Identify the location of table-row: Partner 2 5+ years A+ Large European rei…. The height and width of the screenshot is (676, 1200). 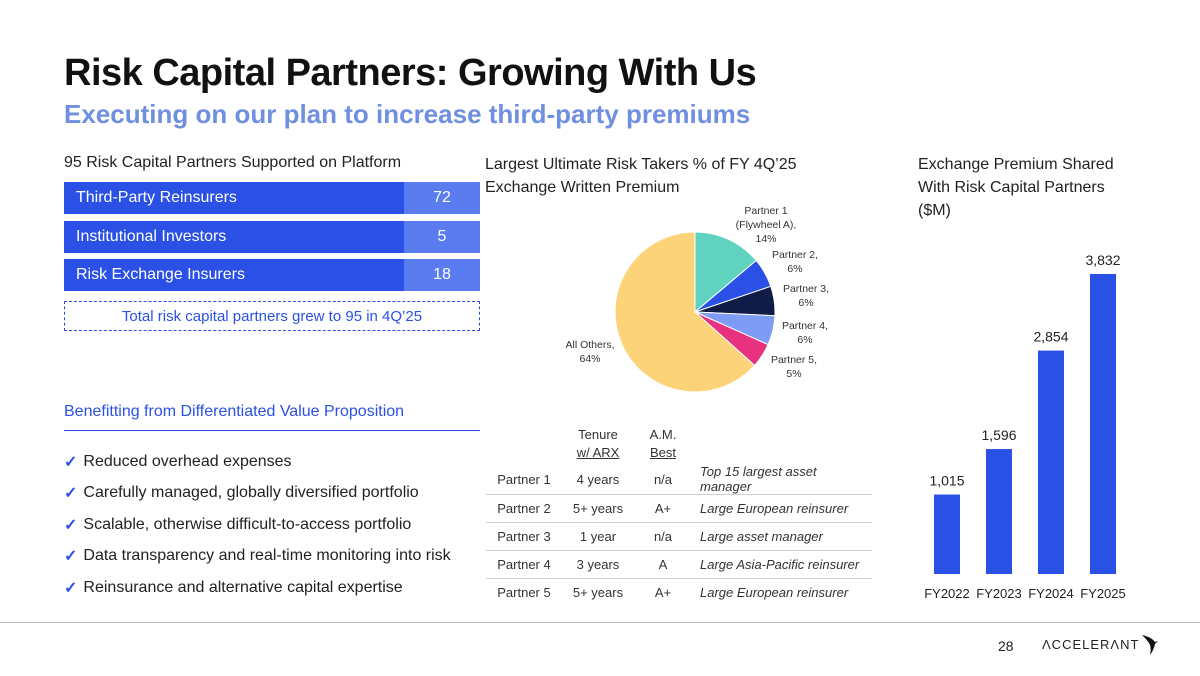
(679, 508).